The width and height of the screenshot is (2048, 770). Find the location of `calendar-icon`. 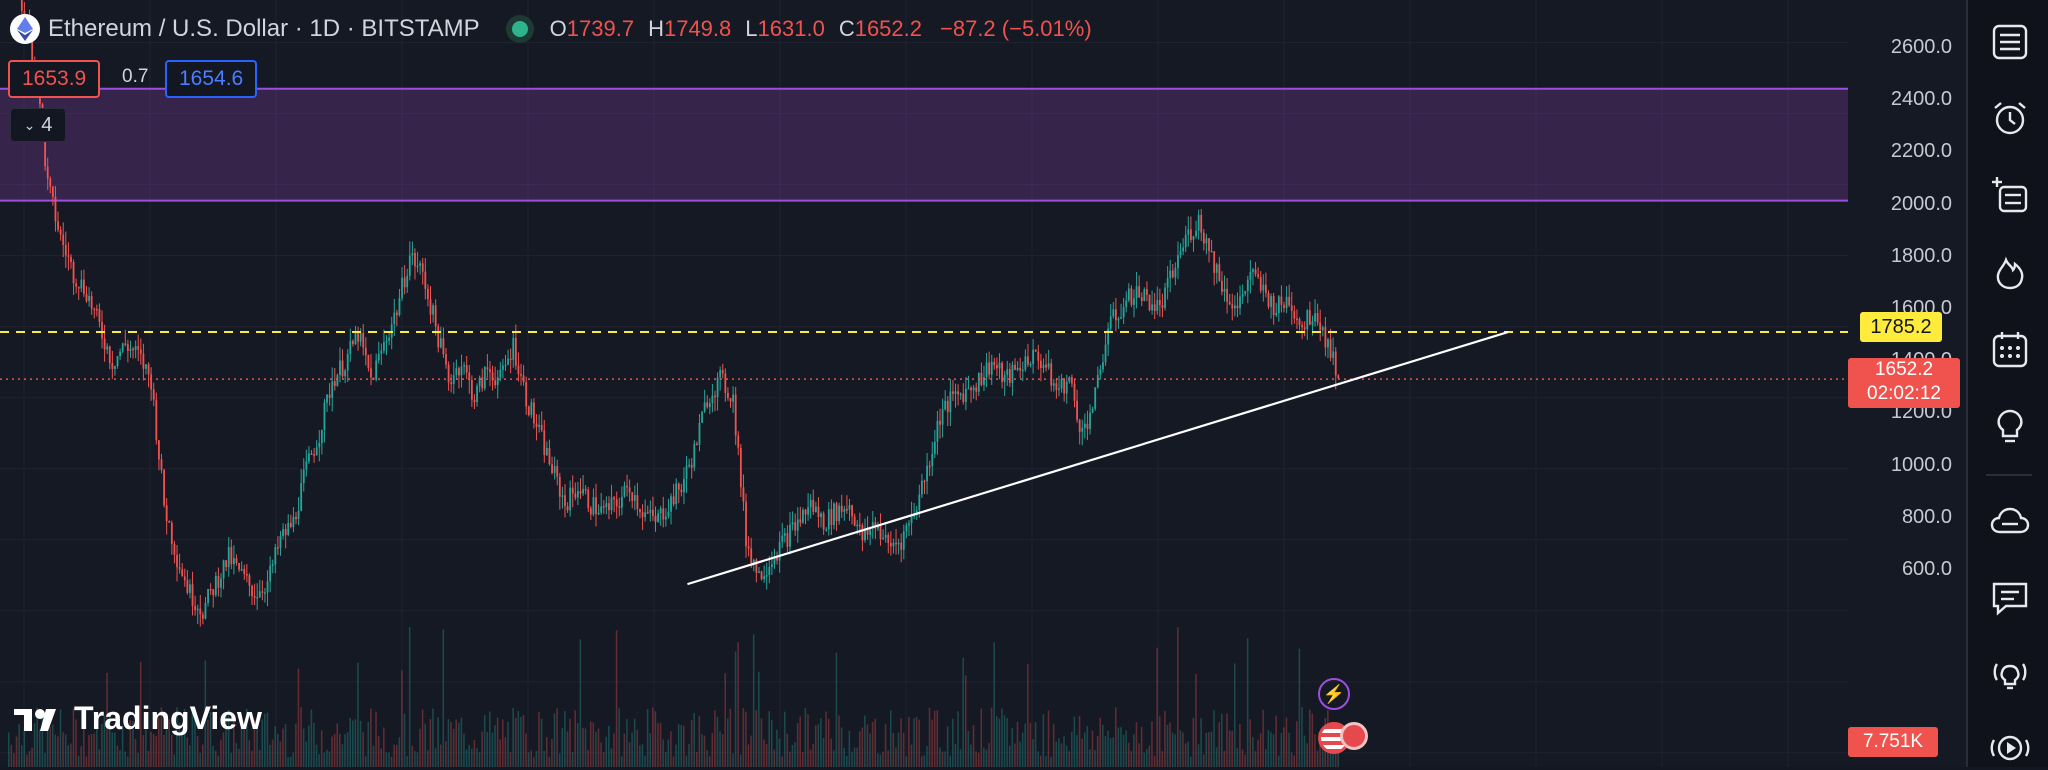

calendar-icon is located at coordinates (2010, 350).